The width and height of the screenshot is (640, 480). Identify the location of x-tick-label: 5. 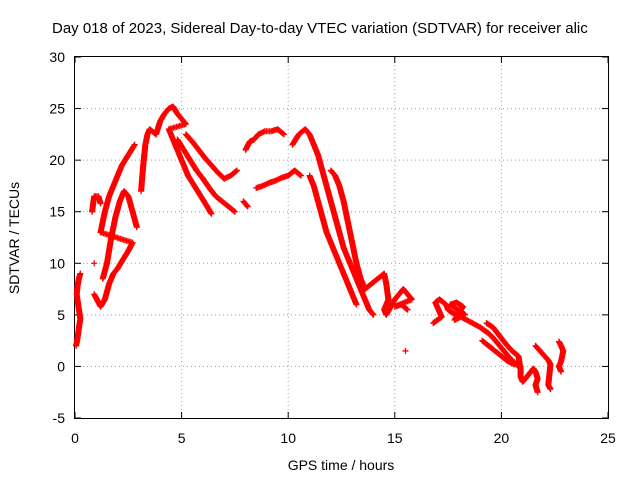
(182, 438).